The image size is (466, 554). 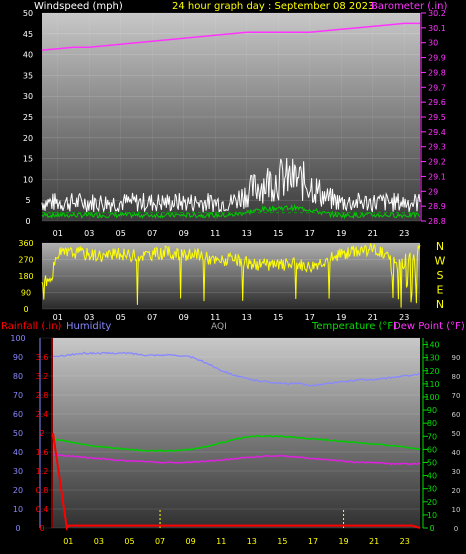 What do you see at coordinates (440, 290) in the screenshot?
I see `compass-label: E` at bounding box center [440, 290].